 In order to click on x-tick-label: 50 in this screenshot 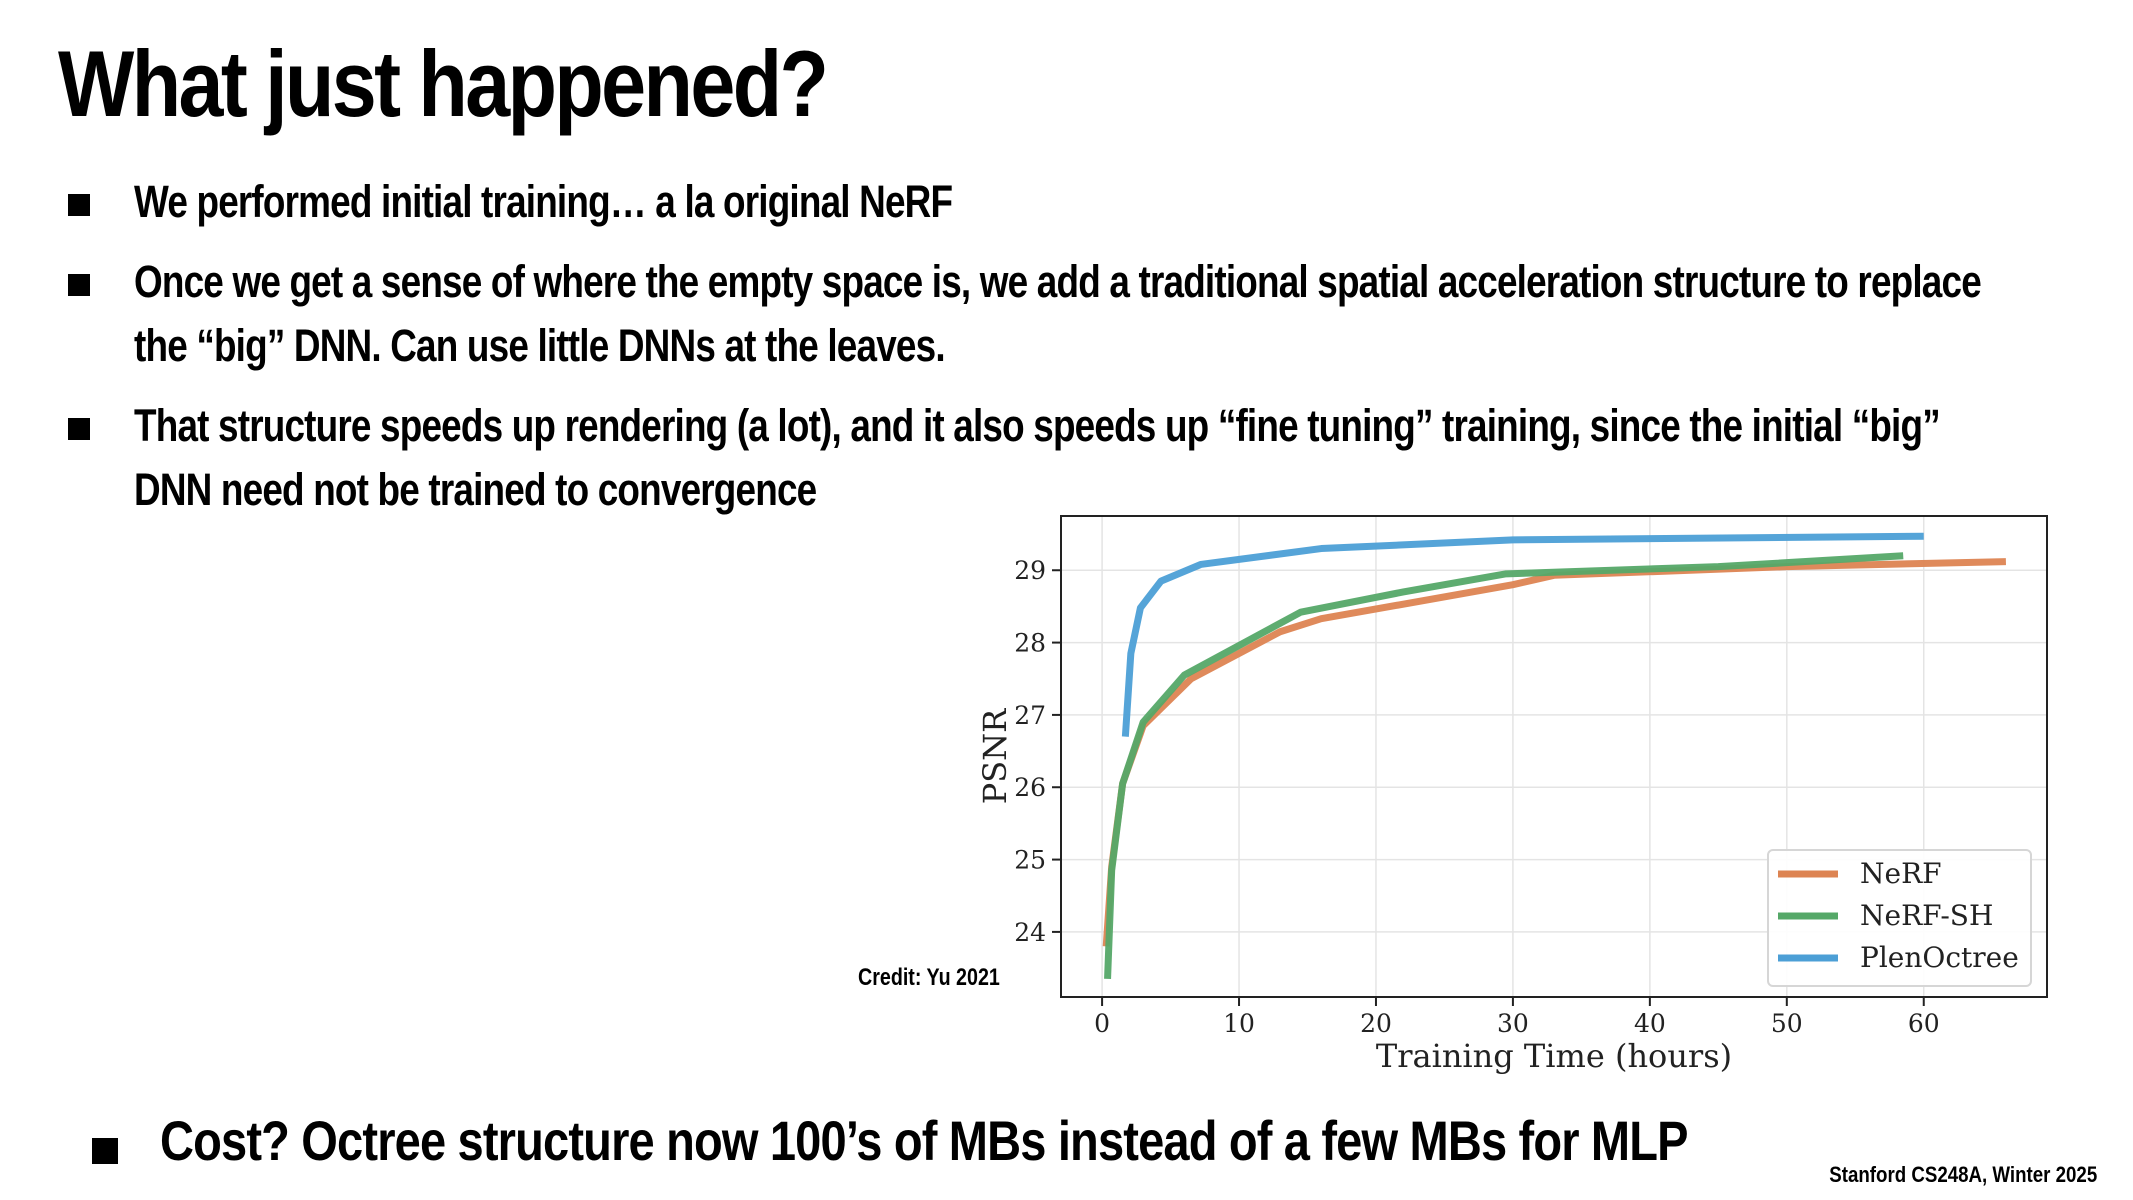, I will do `click(1787, 1023)`.